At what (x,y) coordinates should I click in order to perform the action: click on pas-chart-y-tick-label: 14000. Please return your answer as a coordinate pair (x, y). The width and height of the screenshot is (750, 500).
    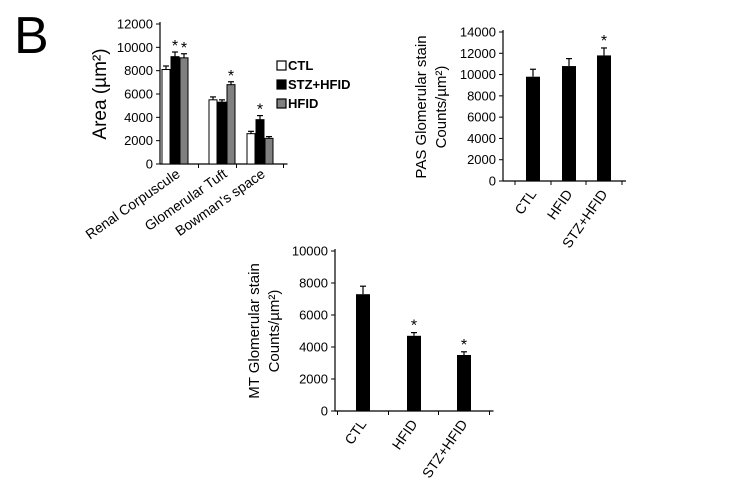
    Looking at the image, I should click on (478, 32).